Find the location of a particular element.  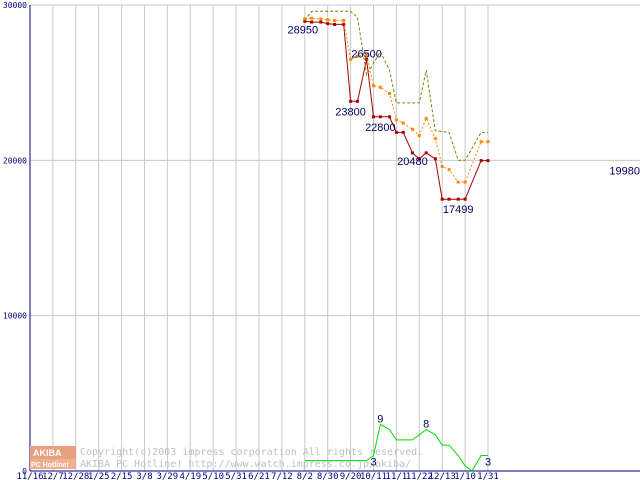

data-label: 17499 is located at coordinates (458, 210).